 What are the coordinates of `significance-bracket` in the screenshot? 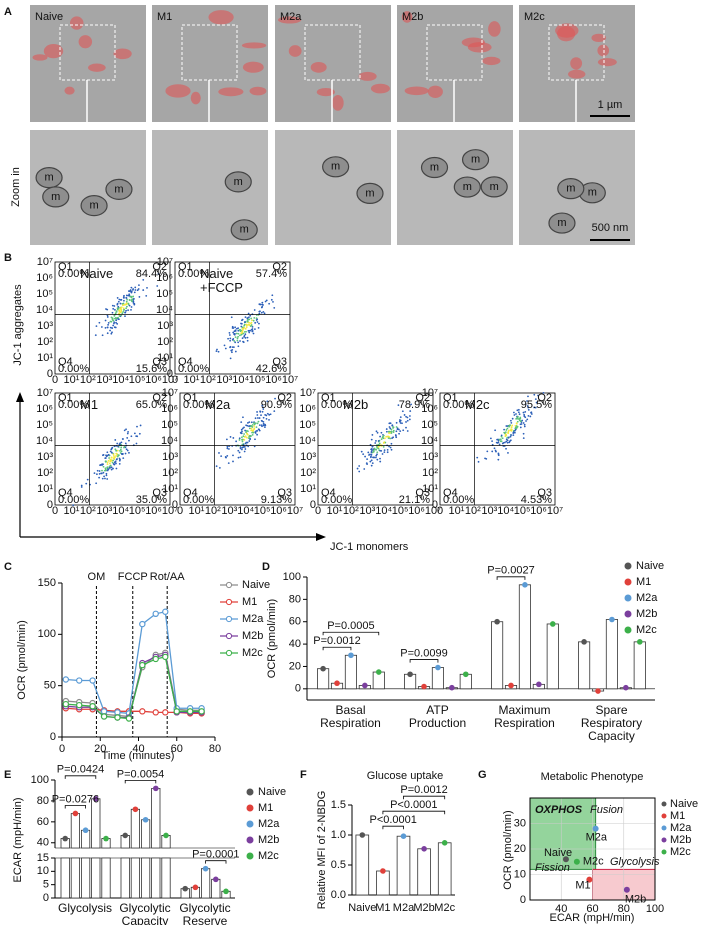 It's located at (351, 633).